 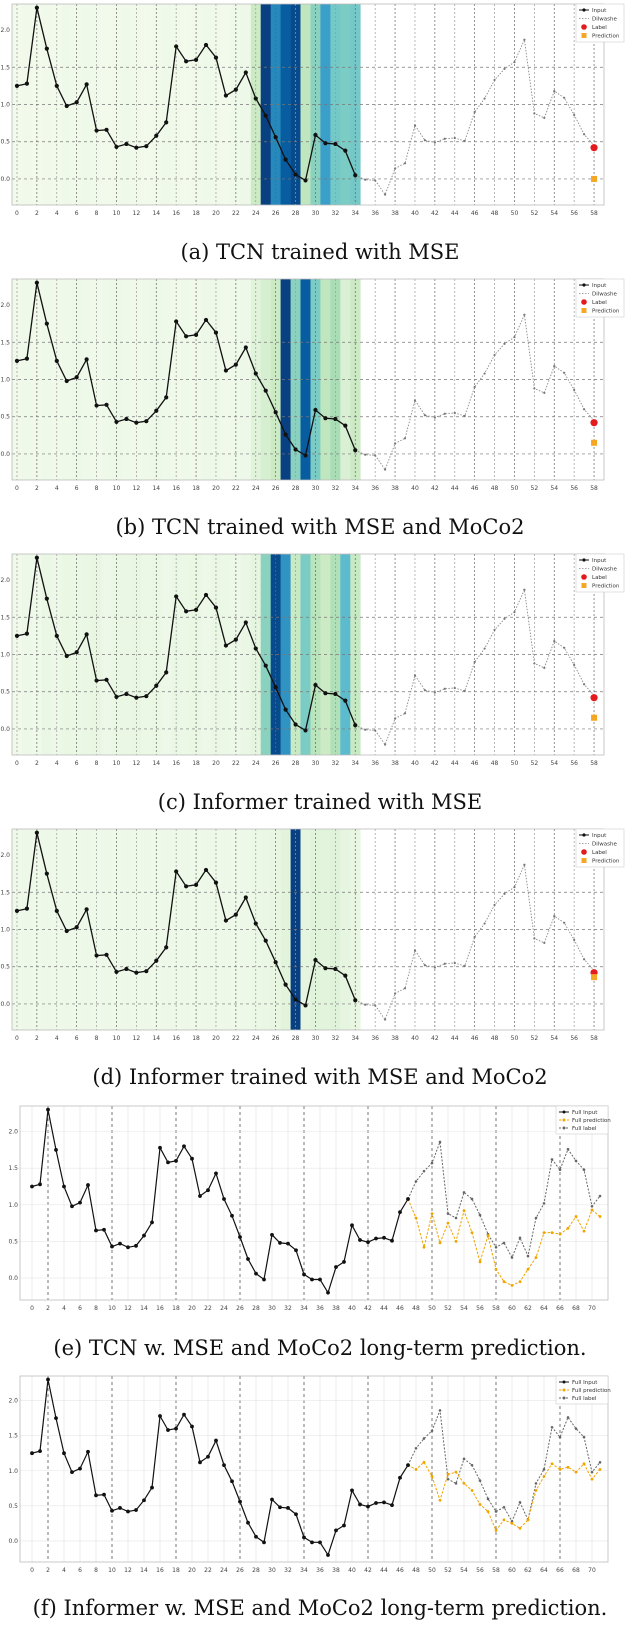 I want to click on x-tick-label: 42, so click(x=435, y=213).